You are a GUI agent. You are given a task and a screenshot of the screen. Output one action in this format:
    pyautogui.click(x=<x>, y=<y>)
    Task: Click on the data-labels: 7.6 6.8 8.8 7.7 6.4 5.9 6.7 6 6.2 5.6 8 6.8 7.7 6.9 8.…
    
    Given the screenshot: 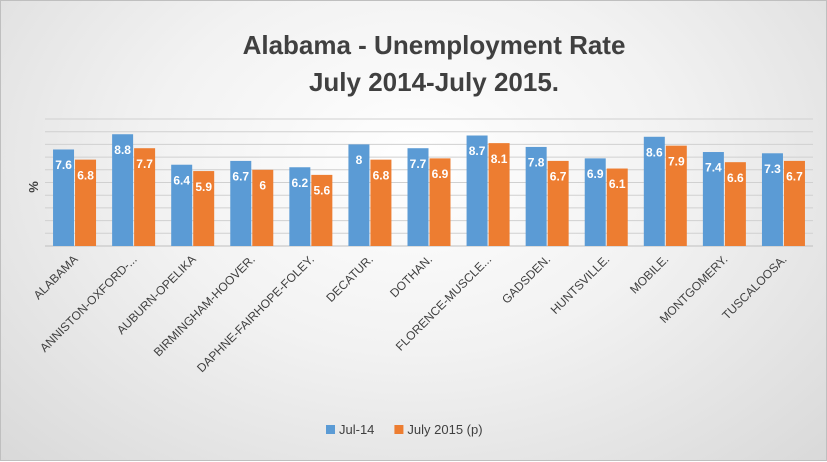 What is the action you would take?
    pyautogui.click(x=429, y=170)
    